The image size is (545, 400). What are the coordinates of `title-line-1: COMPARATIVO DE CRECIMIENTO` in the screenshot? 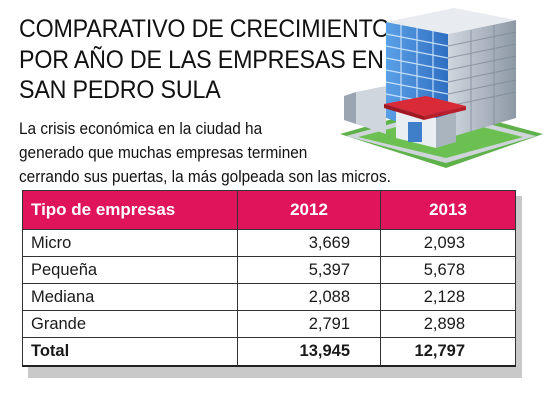 It's located at (205, 29).